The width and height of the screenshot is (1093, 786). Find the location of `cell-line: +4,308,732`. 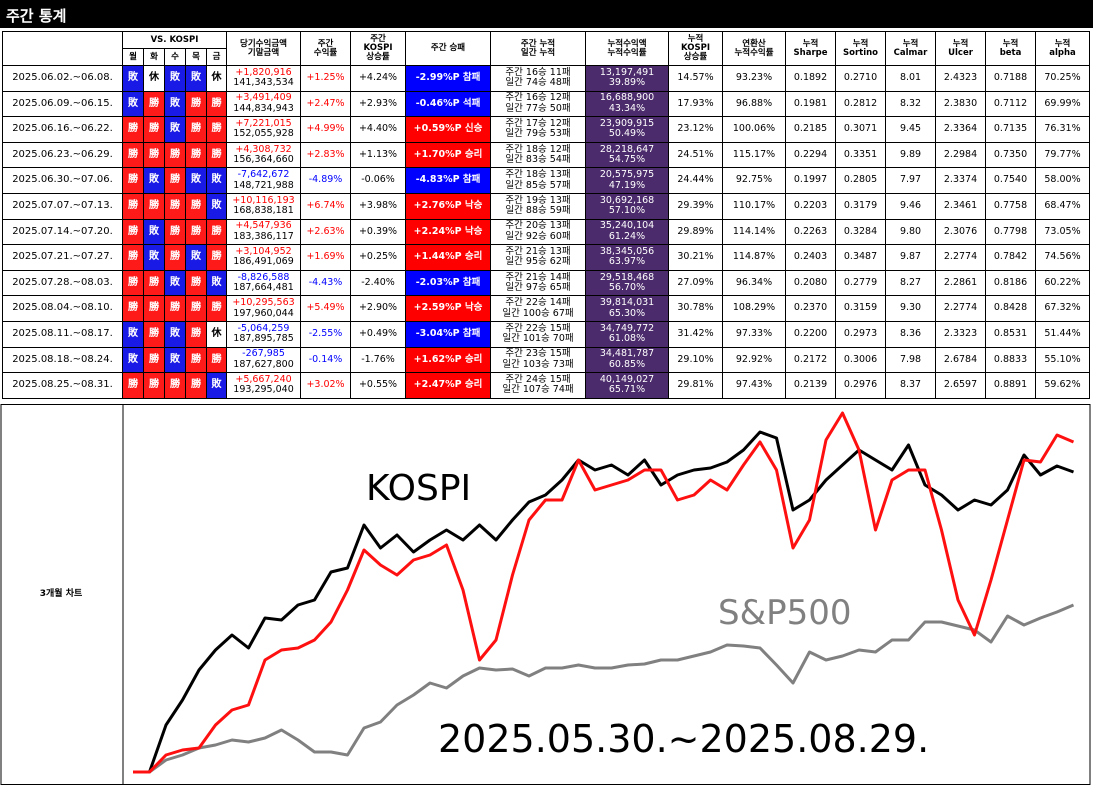

cell-line: +4,308,732 is located at coordinates (263, 149).